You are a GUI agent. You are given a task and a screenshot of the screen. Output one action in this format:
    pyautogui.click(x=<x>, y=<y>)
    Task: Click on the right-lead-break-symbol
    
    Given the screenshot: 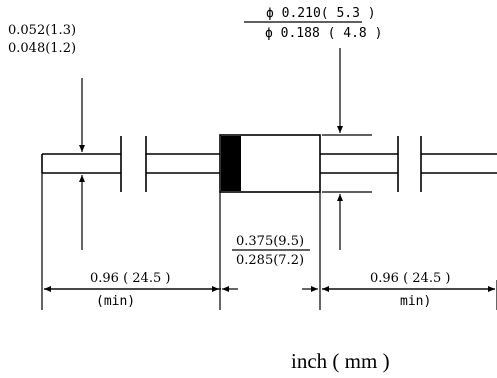 What is the action you would take?
    pyautogui.click(x=409, y=164)
    